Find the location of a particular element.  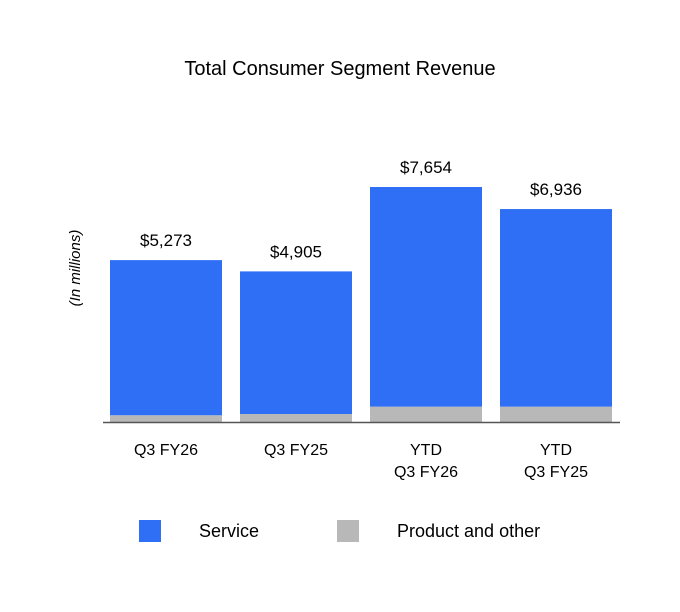

total-label-2: $7,654 is located at coordinates (426, 167).